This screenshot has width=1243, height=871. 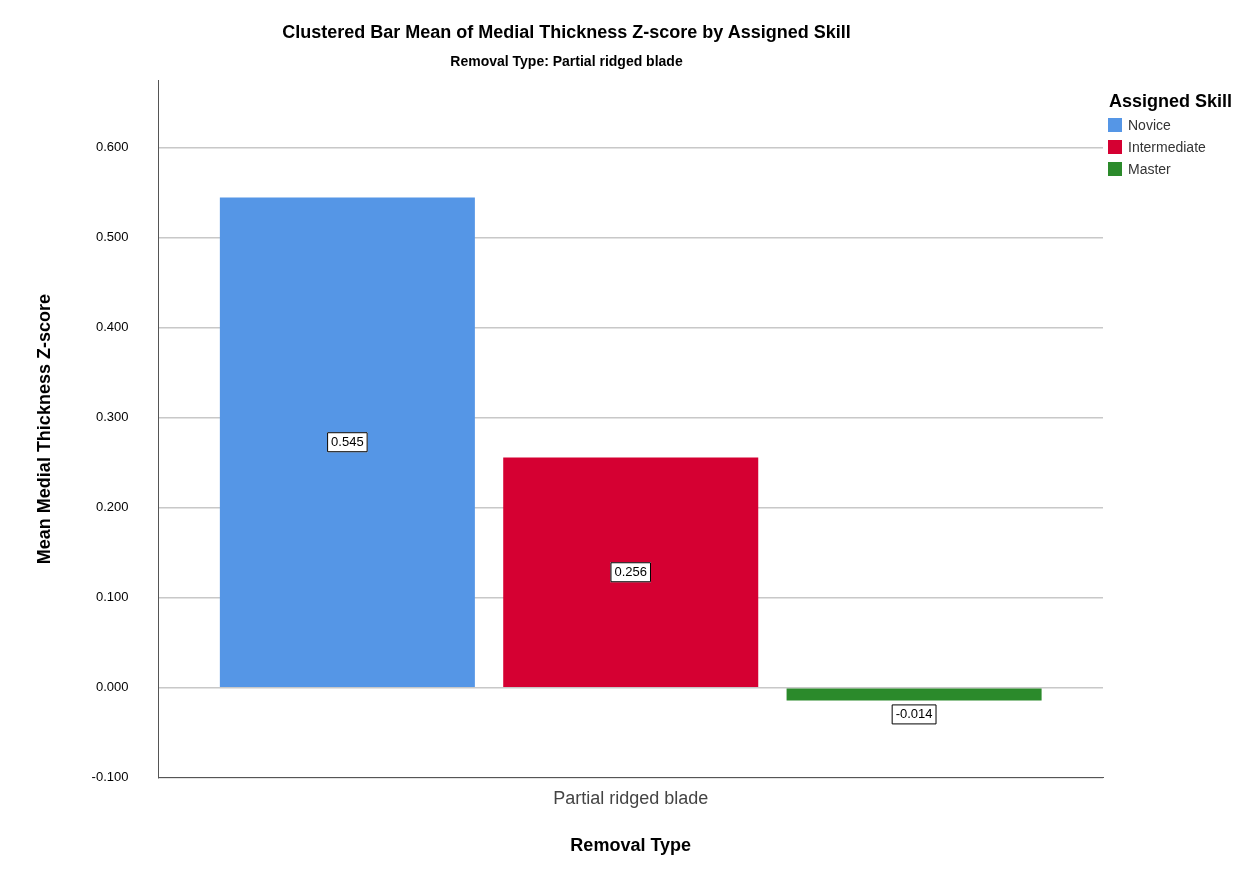 I want to click on legend-label: Master, so click(x=1149, y=169).